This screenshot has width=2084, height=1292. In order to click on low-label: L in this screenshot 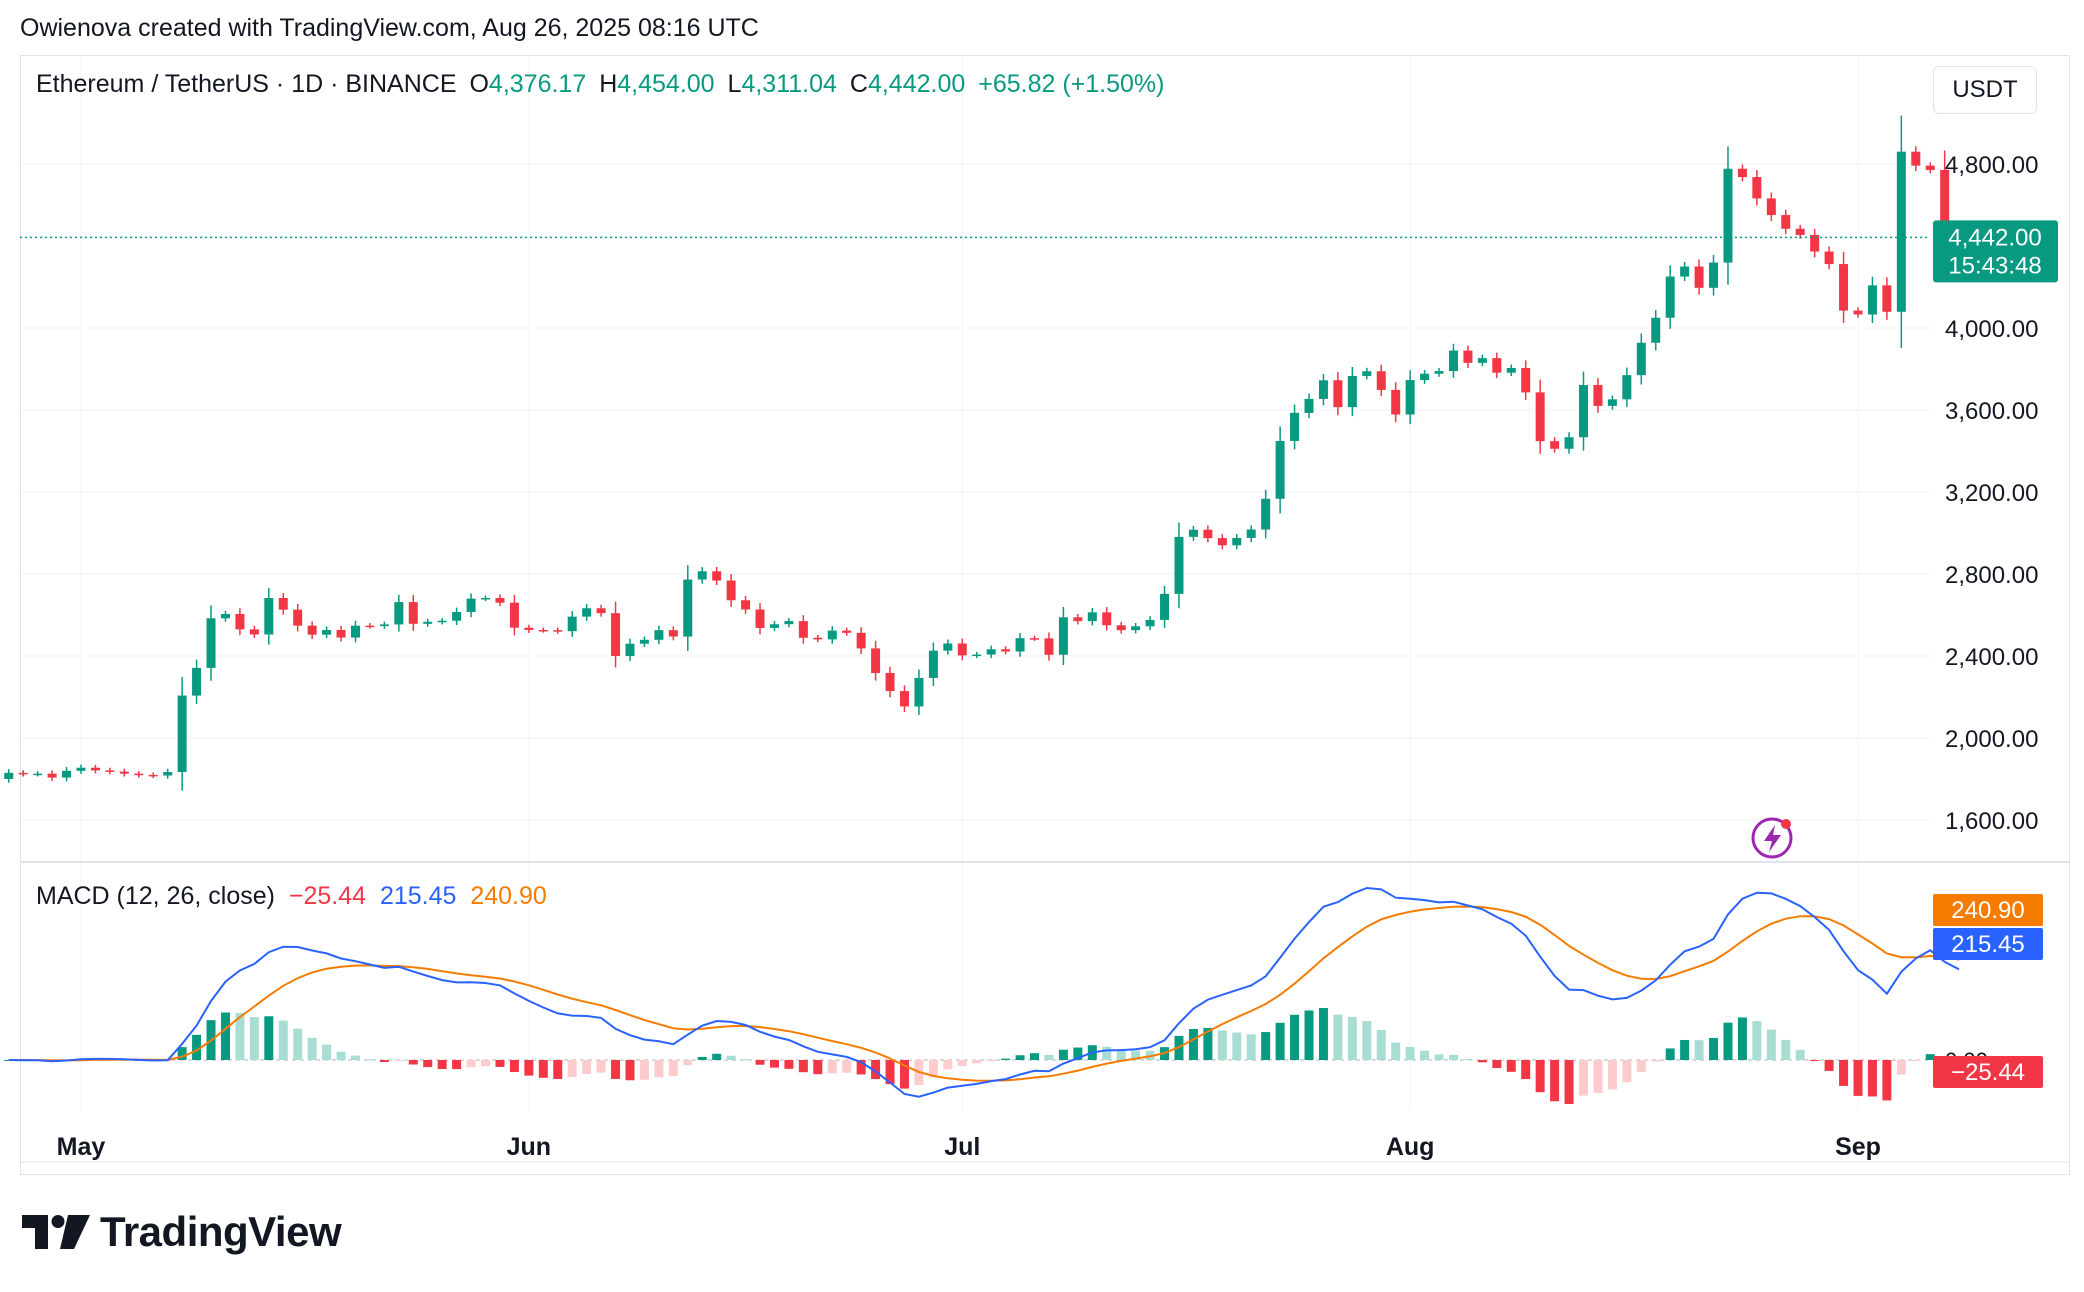, I will do `click(734, 84)`.